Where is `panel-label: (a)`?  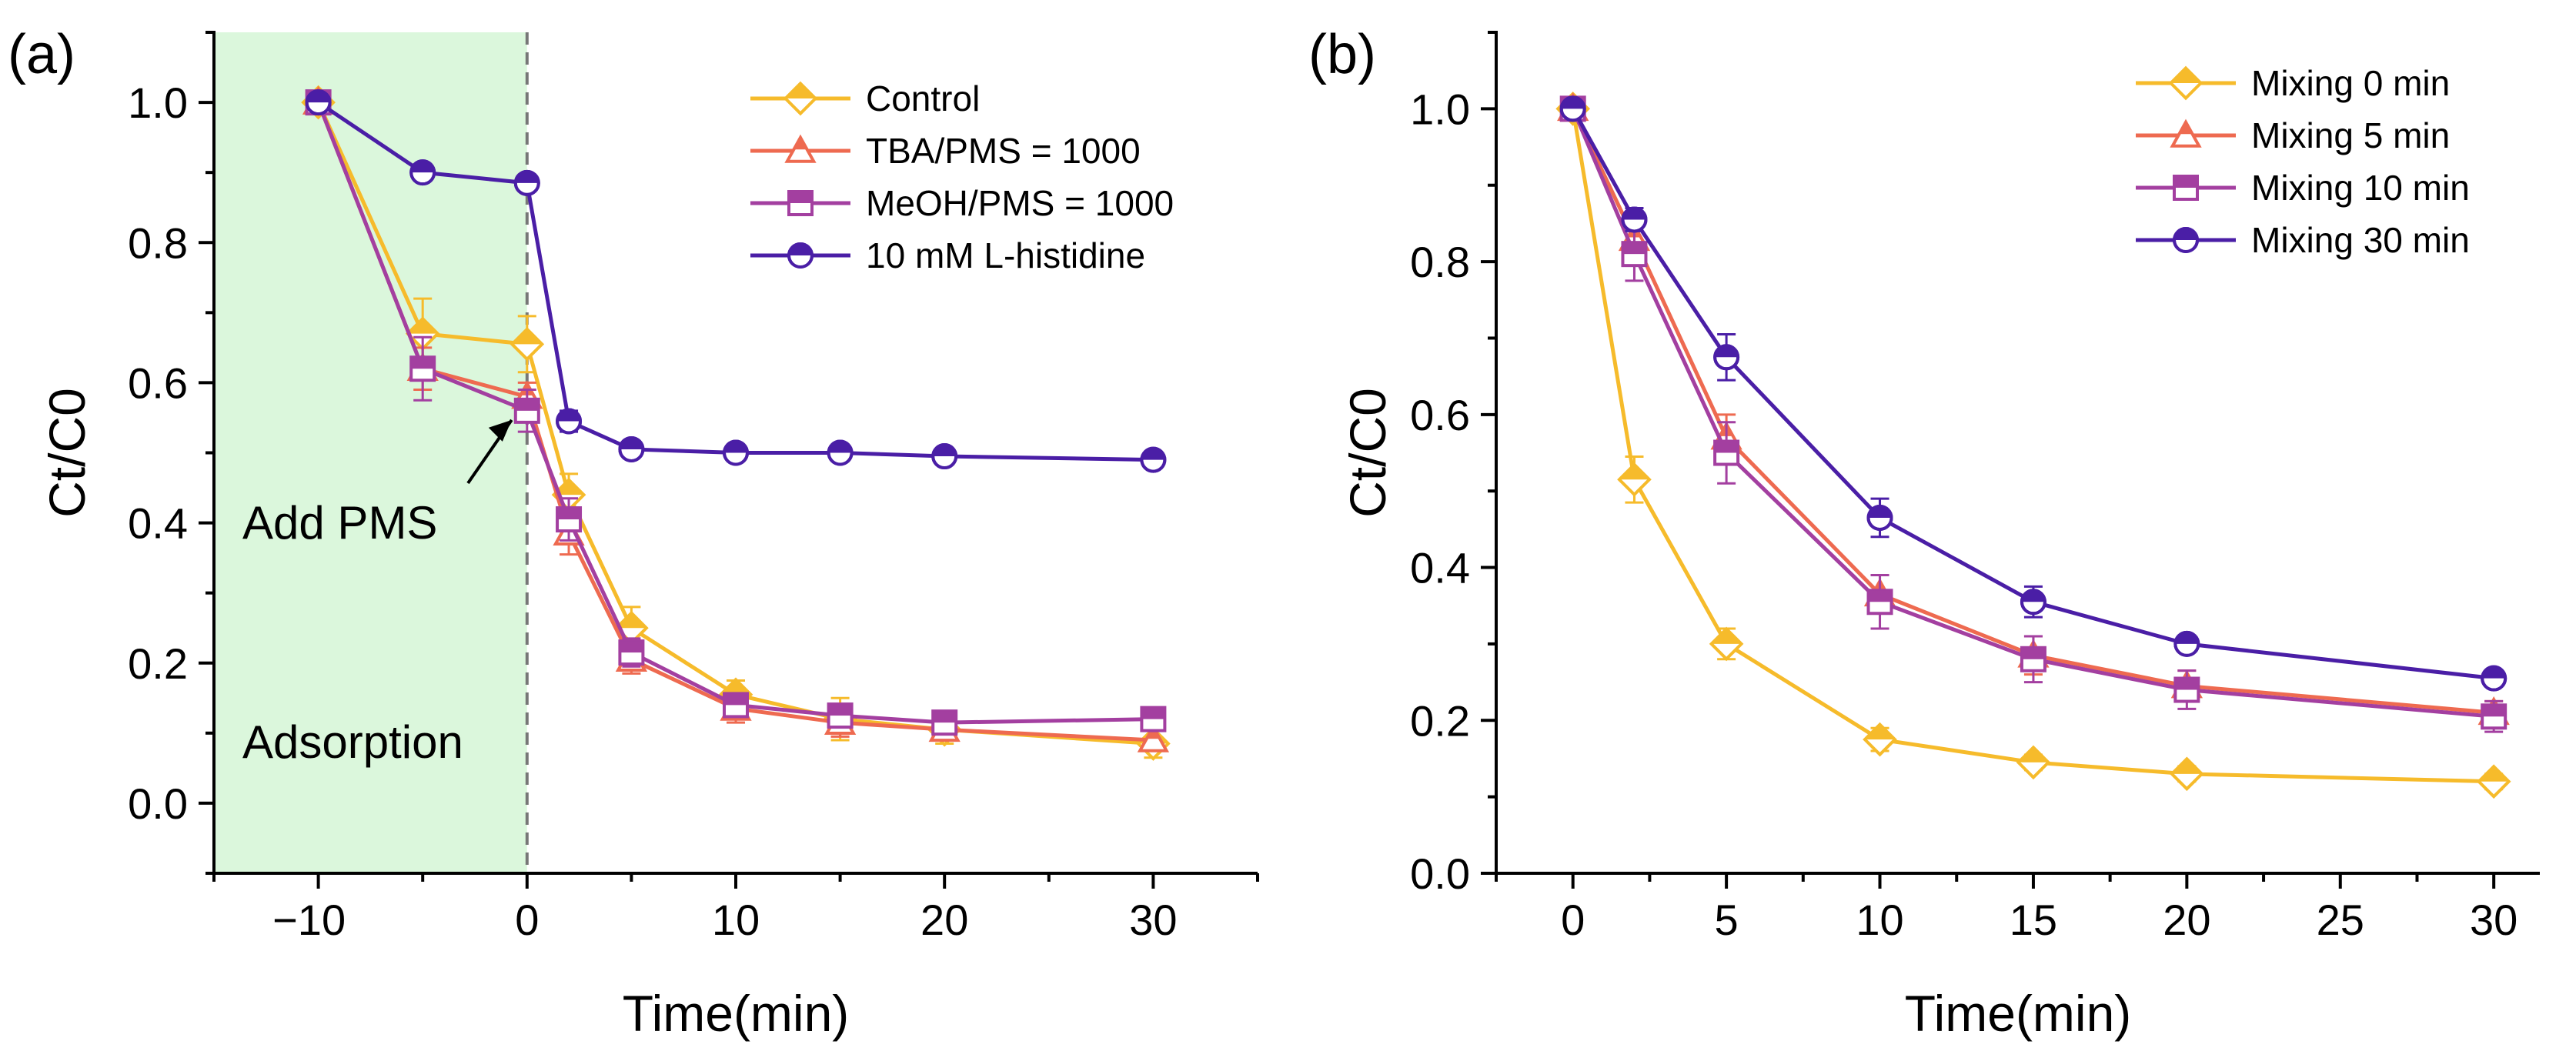
panel-label: (a) is located at coordinates (41, 54).